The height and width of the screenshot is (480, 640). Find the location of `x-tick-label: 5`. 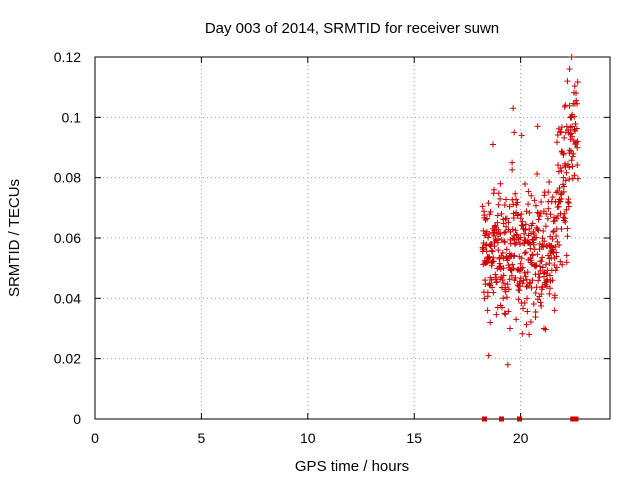

x-tick-label: 5 is located at coordinates (202, 438).